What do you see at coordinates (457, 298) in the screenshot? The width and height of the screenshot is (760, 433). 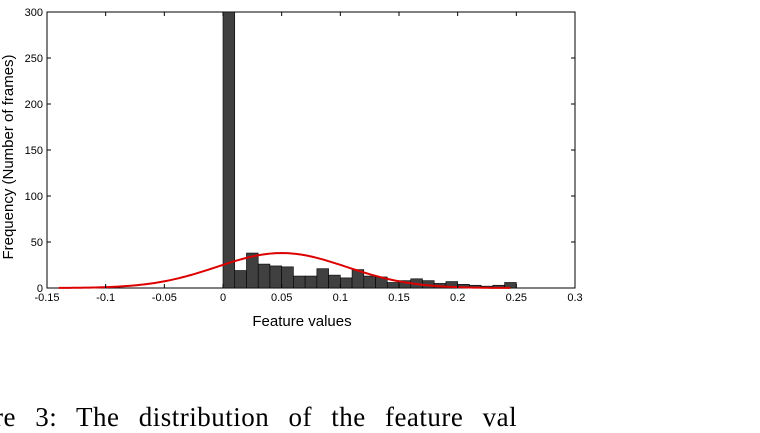 I see `x-tick-label: 0.2` at bounding box center [457, 298].